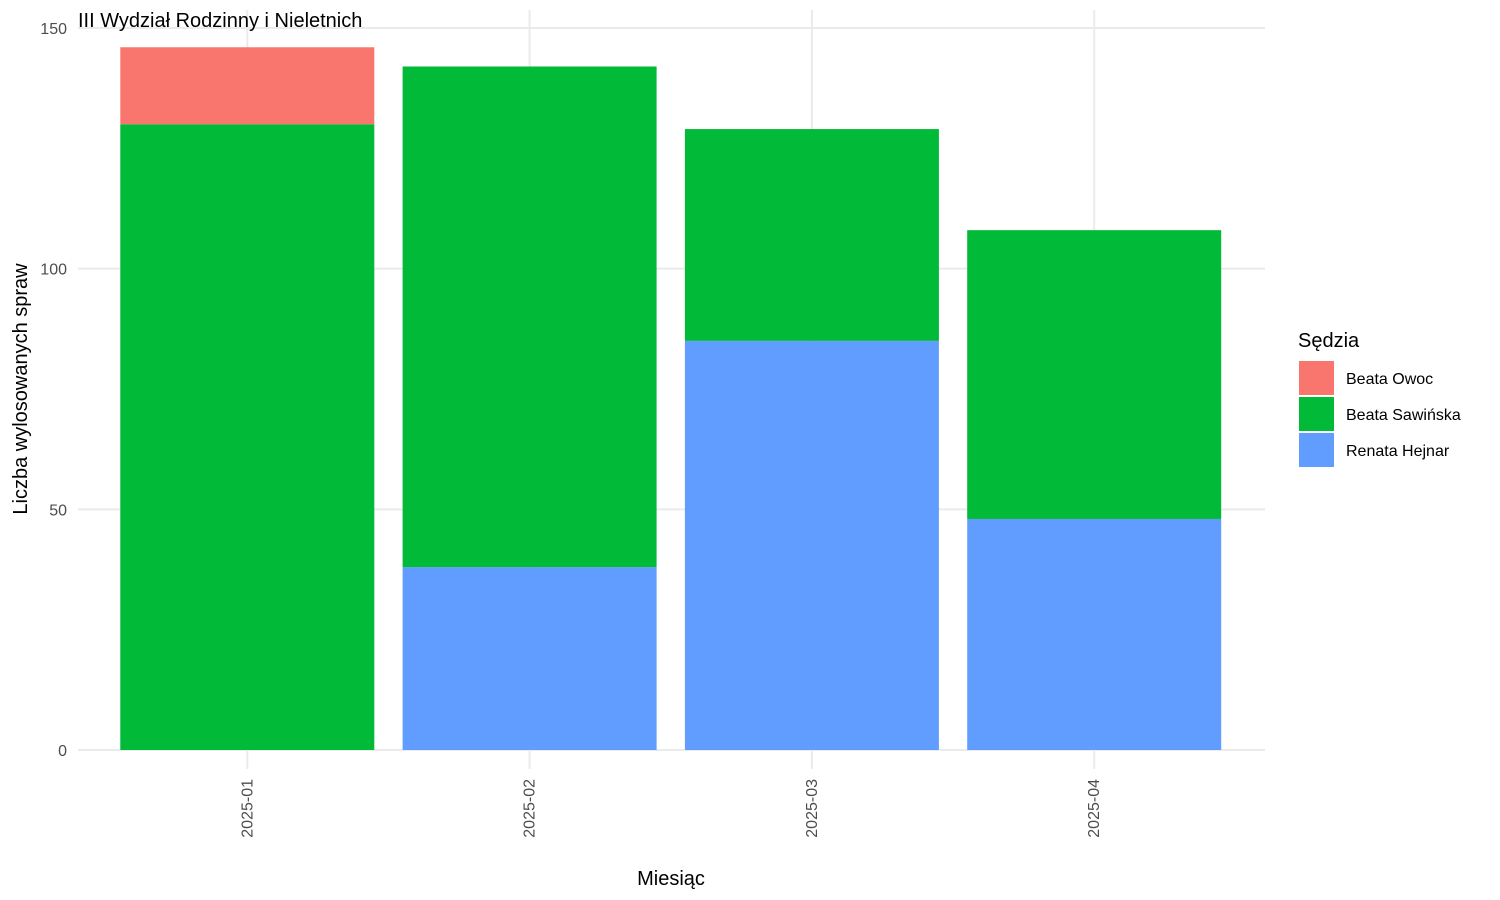 This screenshot has height=900, width=1500. What do you see at coordinates (58, 510) in the screenshot?
I see `y-tick-label: 50` at bounding box center [58, 510].